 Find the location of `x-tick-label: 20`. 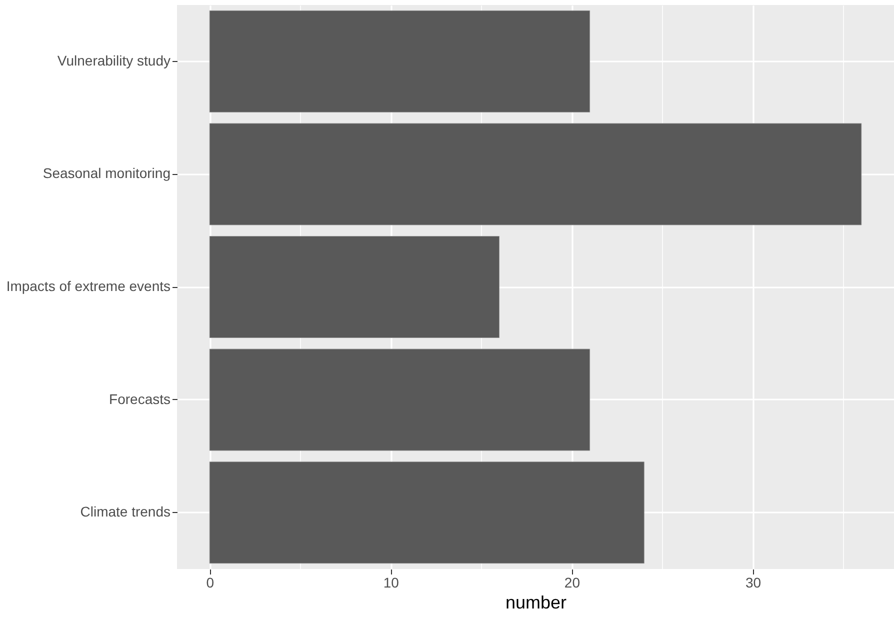

x-tick-label: 20 is located at coordinates (572, 582).